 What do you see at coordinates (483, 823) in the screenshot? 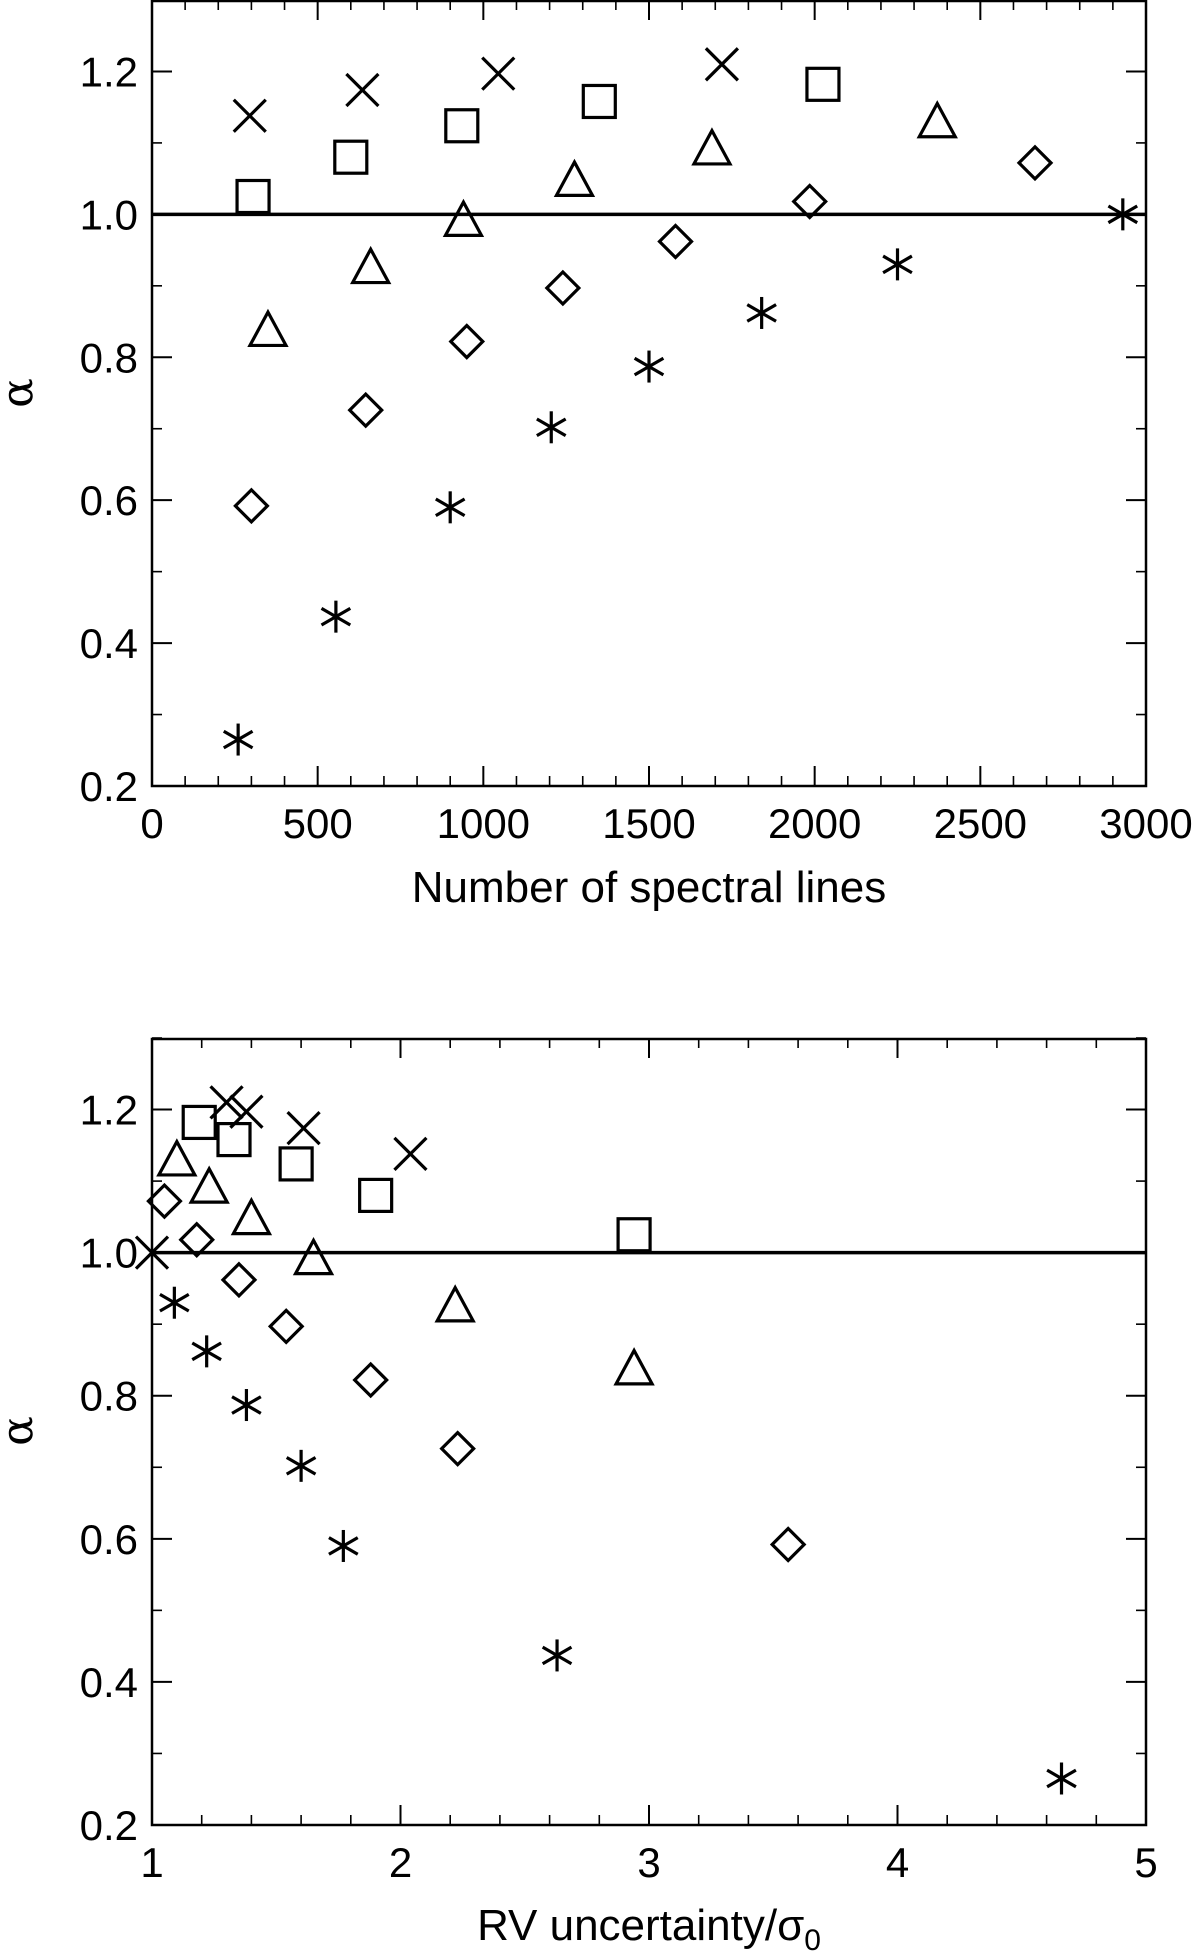
I see `x-tick-label: 1000` at bounding box center [483, 823].